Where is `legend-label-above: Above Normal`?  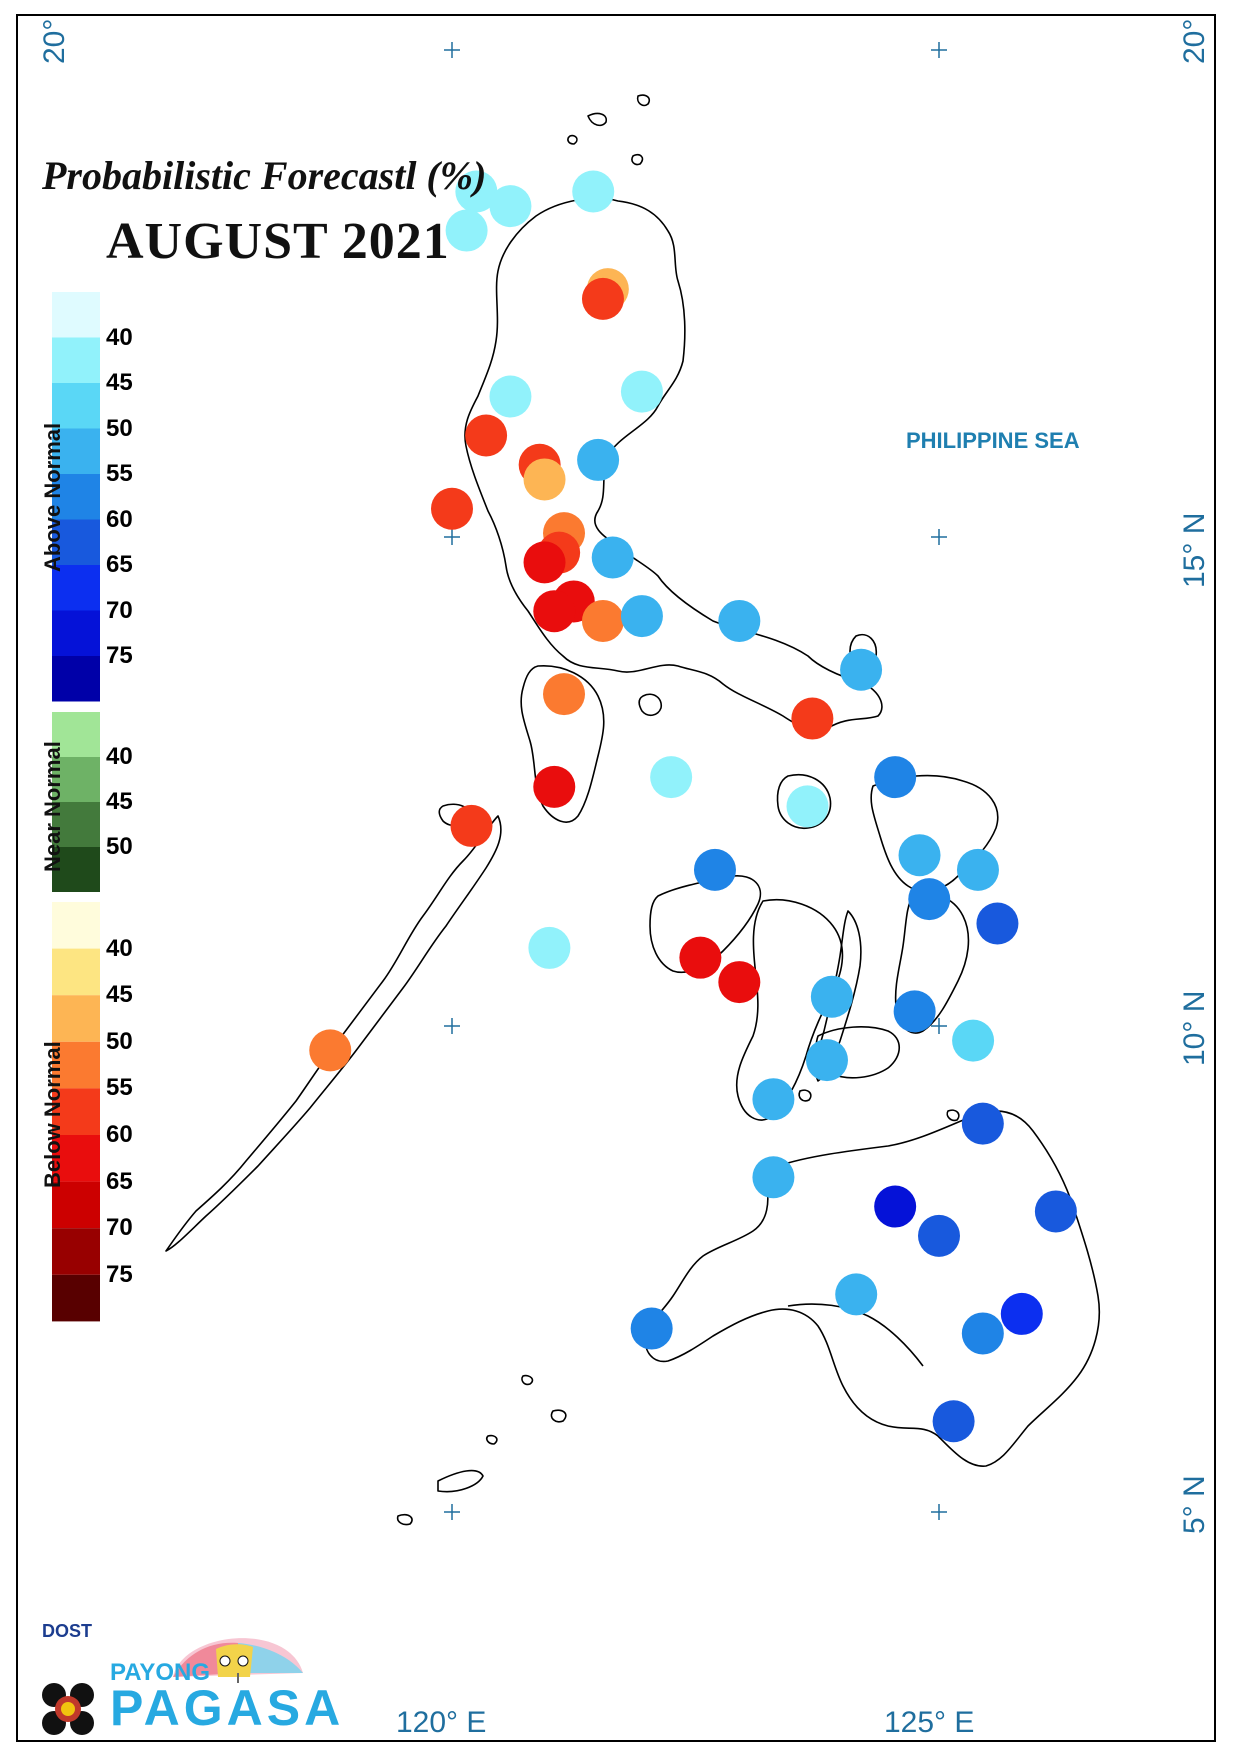
legend-label-above: Above Normal is located at coordinates (52, 497).